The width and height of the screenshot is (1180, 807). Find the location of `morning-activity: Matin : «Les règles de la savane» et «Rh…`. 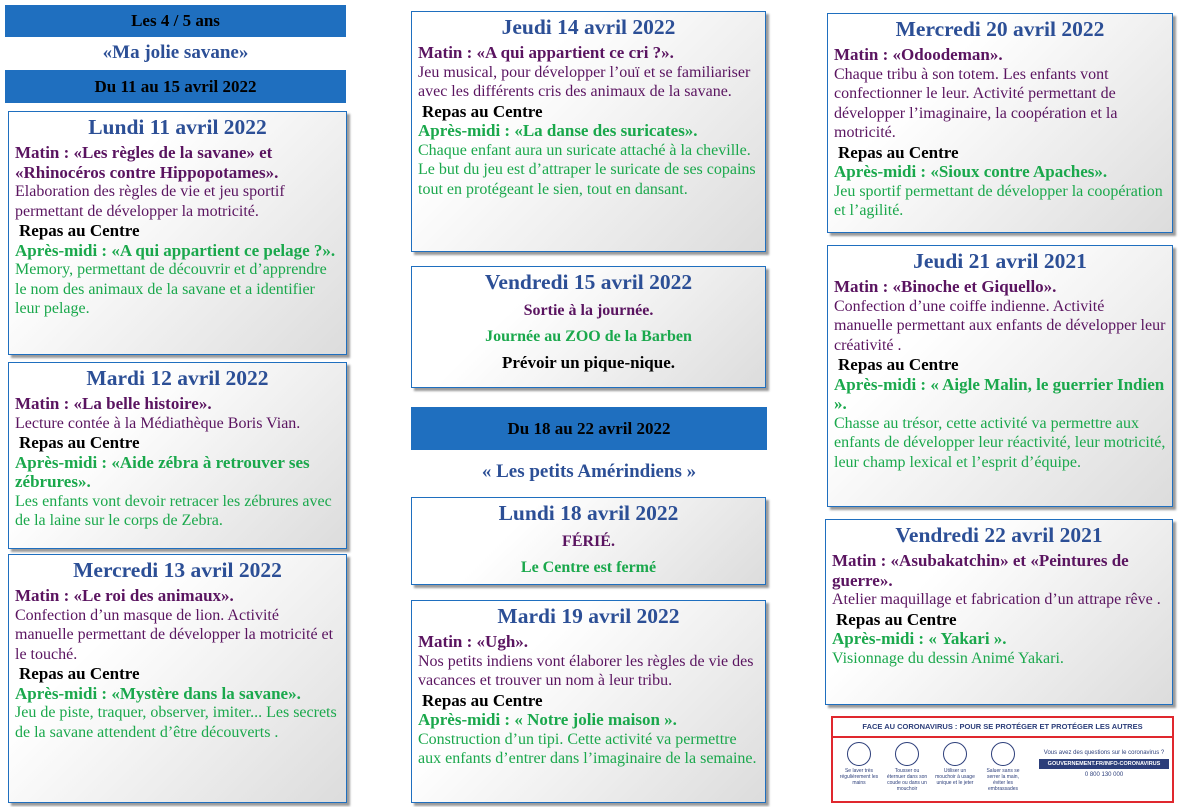

morning-activity: Matin : «Les règles de la savane» et «Rh… is located at coordinates (147, 162).